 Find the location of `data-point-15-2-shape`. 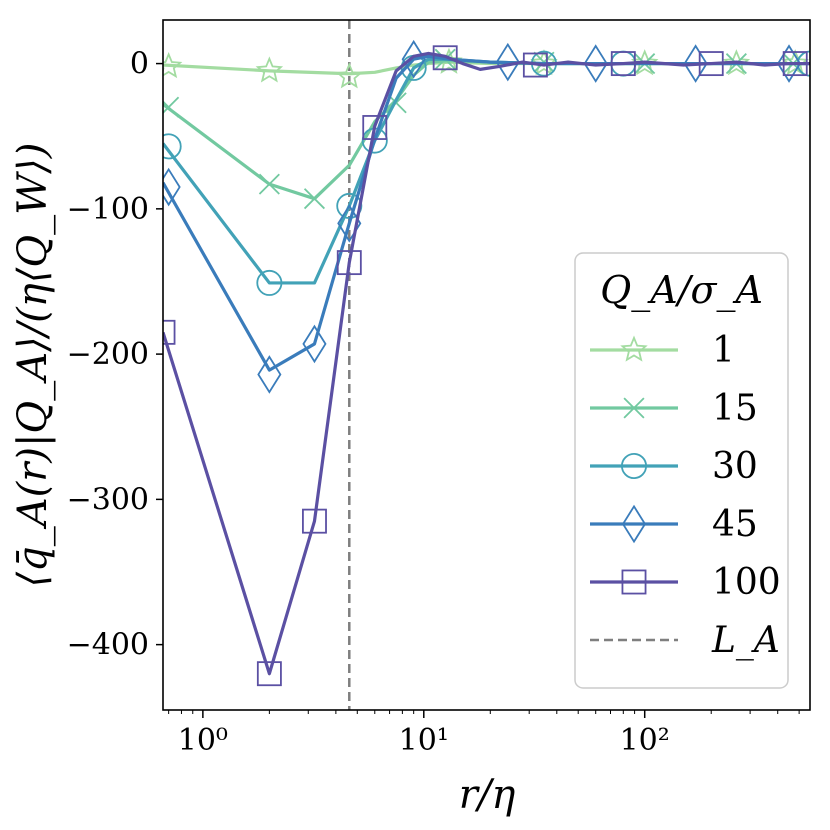

data-point-15-2-shape is located at coordinates (314, 199).